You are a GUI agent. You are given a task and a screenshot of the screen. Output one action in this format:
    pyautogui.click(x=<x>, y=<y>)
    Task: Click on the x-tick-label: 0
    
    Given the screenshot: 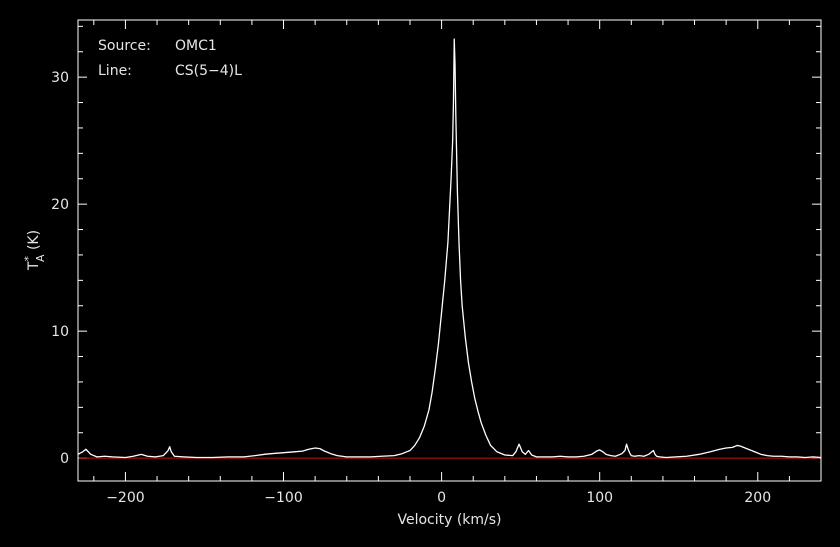 What is the action you would take?
    pyautogui.click(x=441, y=498)
    